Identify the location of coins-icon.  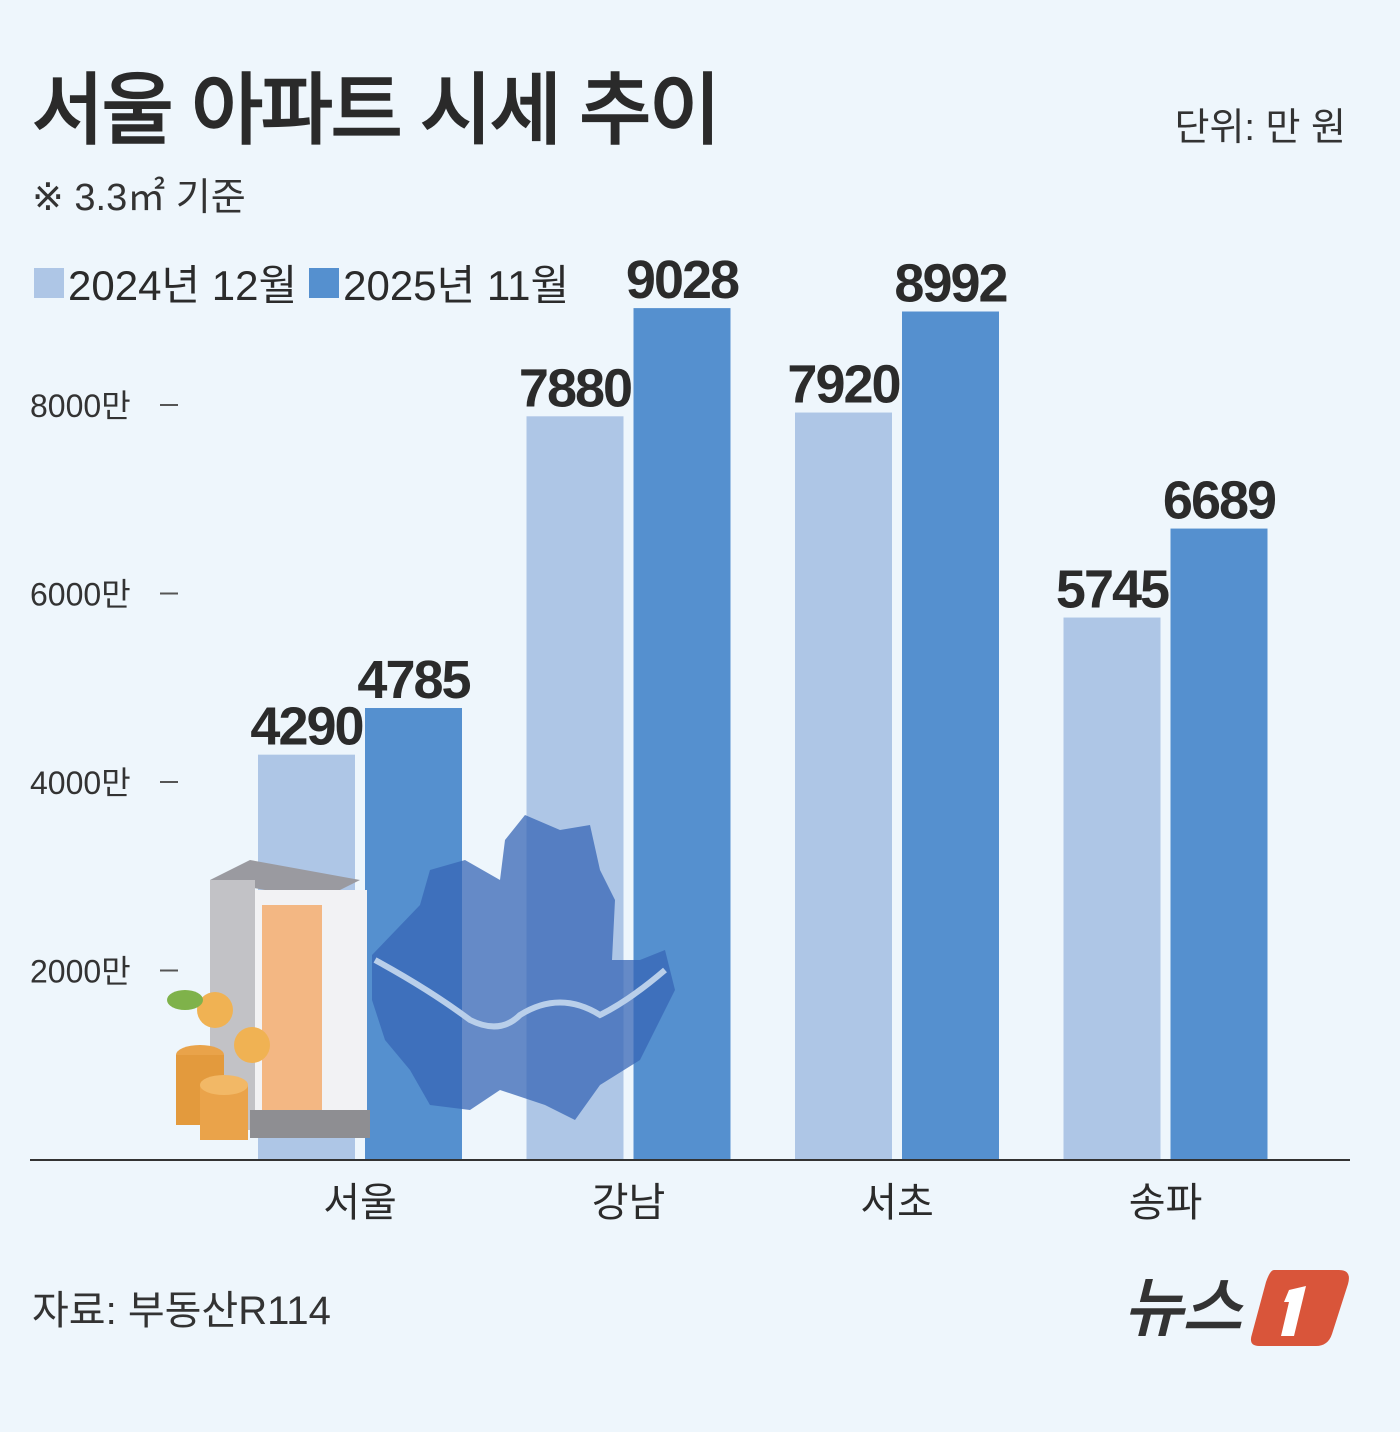
(218, 1065).